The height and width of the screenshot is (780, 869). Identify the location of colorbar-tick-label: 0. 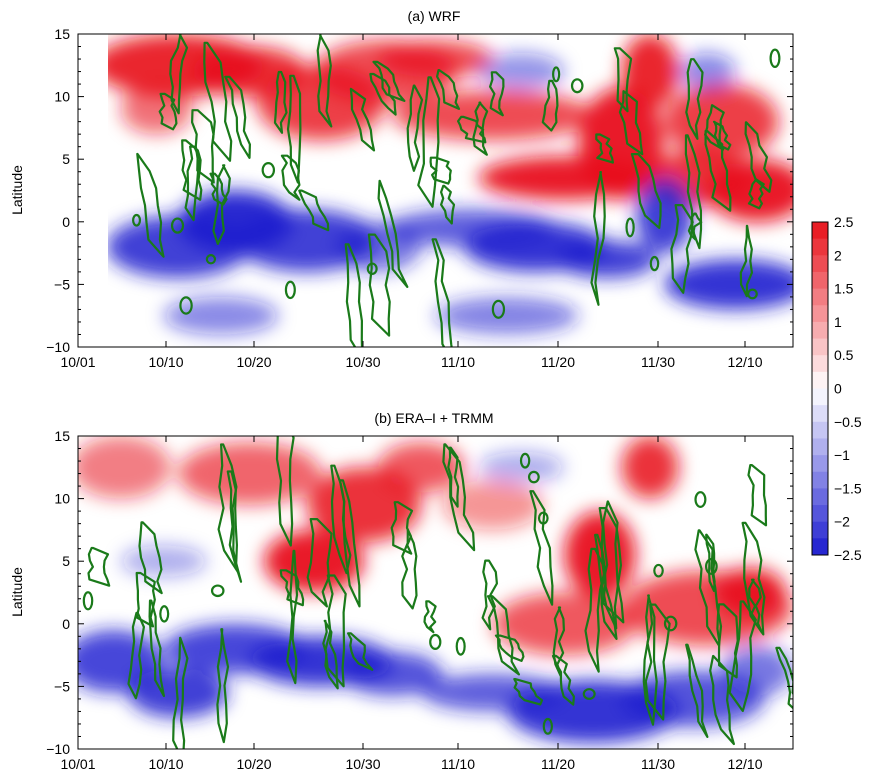
(838, 389).